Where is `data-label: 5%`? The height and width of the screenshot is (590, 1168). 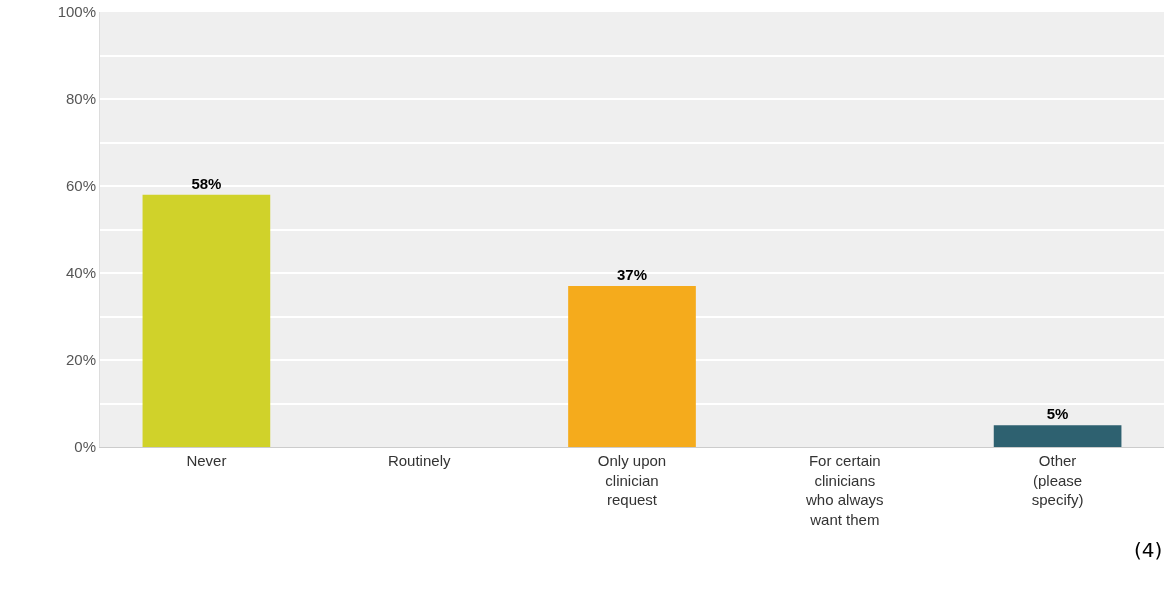
data-label: 5% is located at coordinates (1057, 414).